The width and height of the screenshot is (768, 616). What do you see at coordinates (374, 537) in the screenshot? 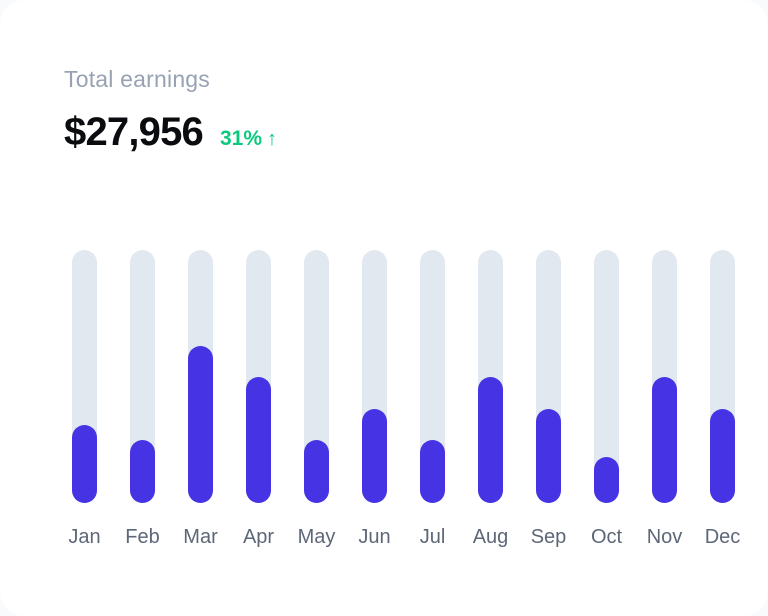
I see `month-label-jun: Jun` at bounding box center [374, 537].